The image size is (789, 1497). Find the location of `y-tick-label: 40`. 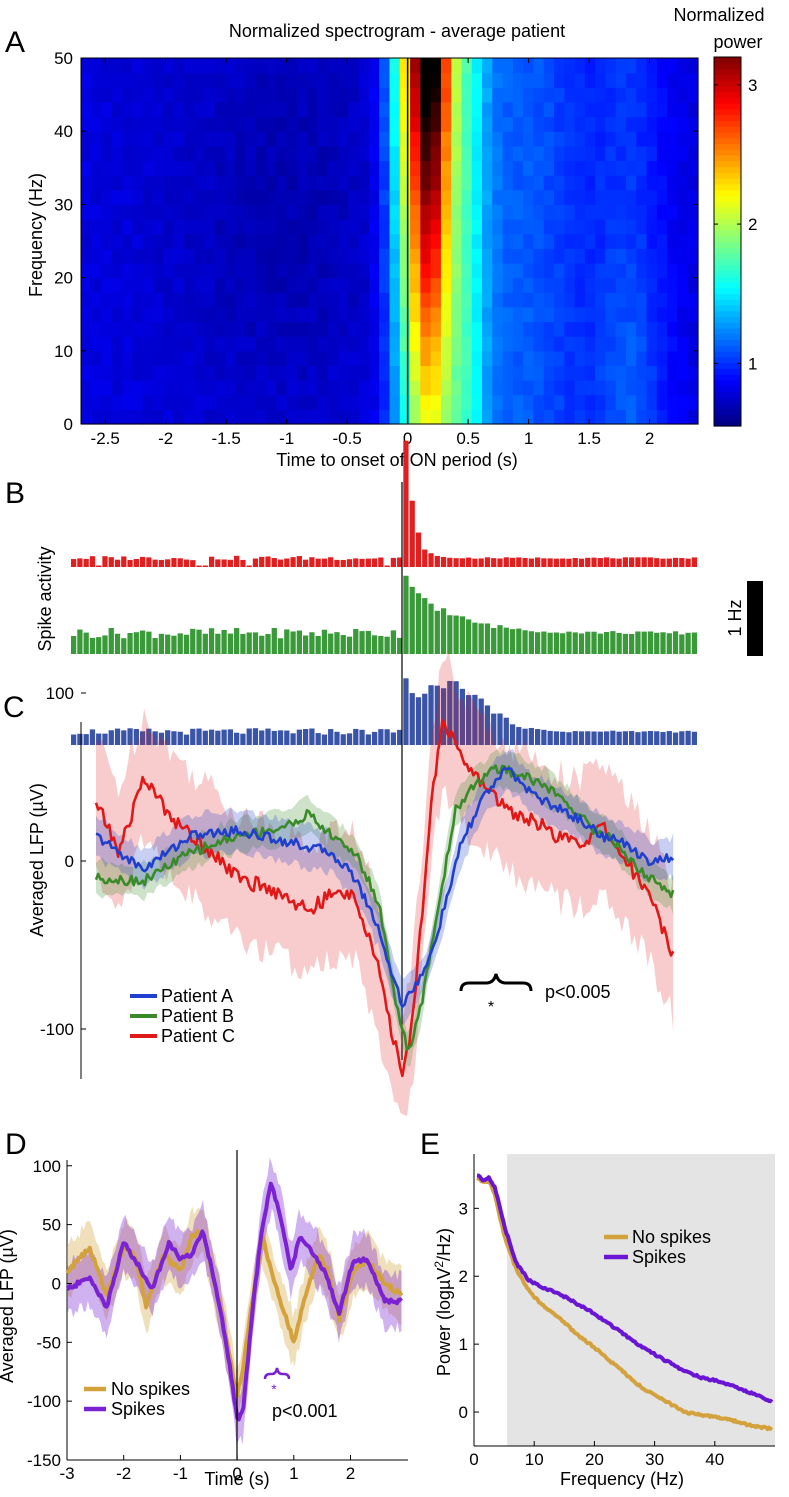

y-tick-label: 40 is located at coordinates (63, 131).